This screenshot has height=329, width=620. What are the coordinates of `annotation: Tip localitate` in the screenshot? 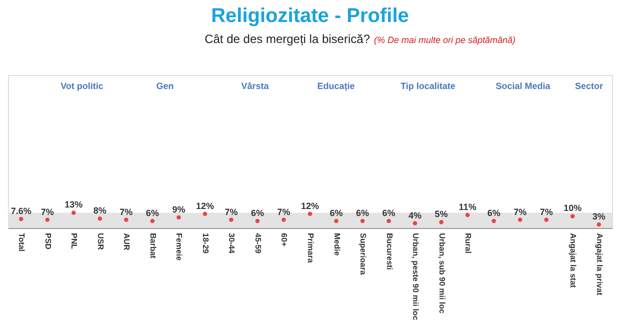 It's located at (428, 86).